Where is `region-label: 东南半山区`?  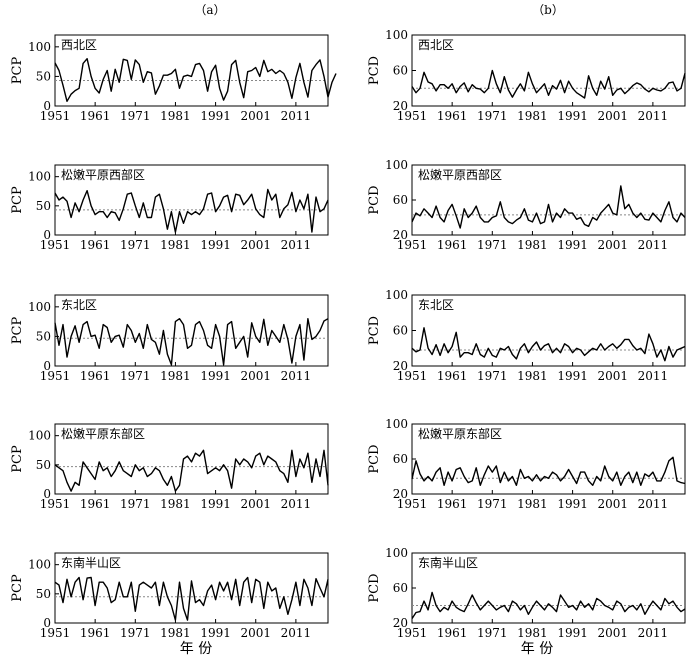 region-label: 东南半山区 is located at coordinates (91, 562).